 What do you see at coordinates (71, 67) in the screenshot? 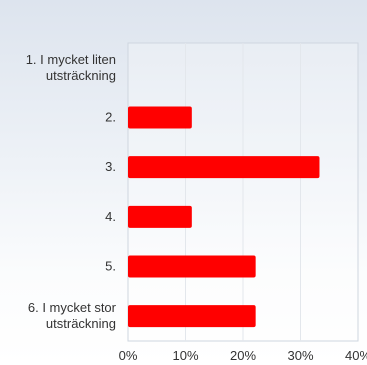
I see `category-label: 1. I mycket liten utsträckning` at bounding box center [71, 67].